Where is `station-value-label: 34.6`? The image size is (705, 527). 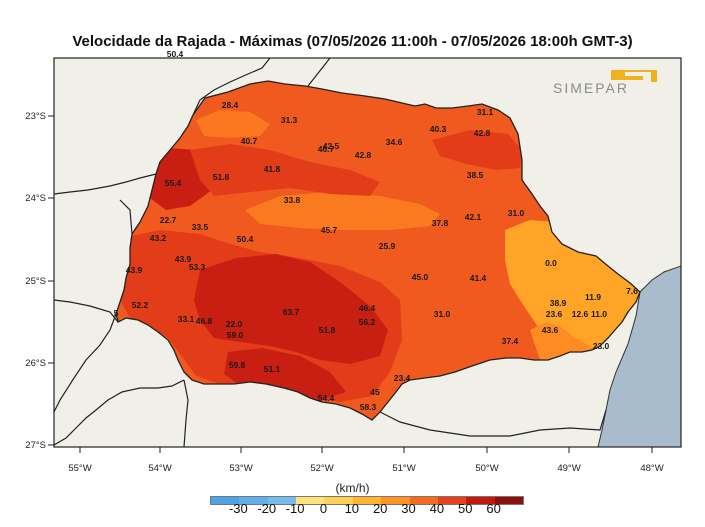
station-value-label: 34.6 is located at coordinates (394, 142).